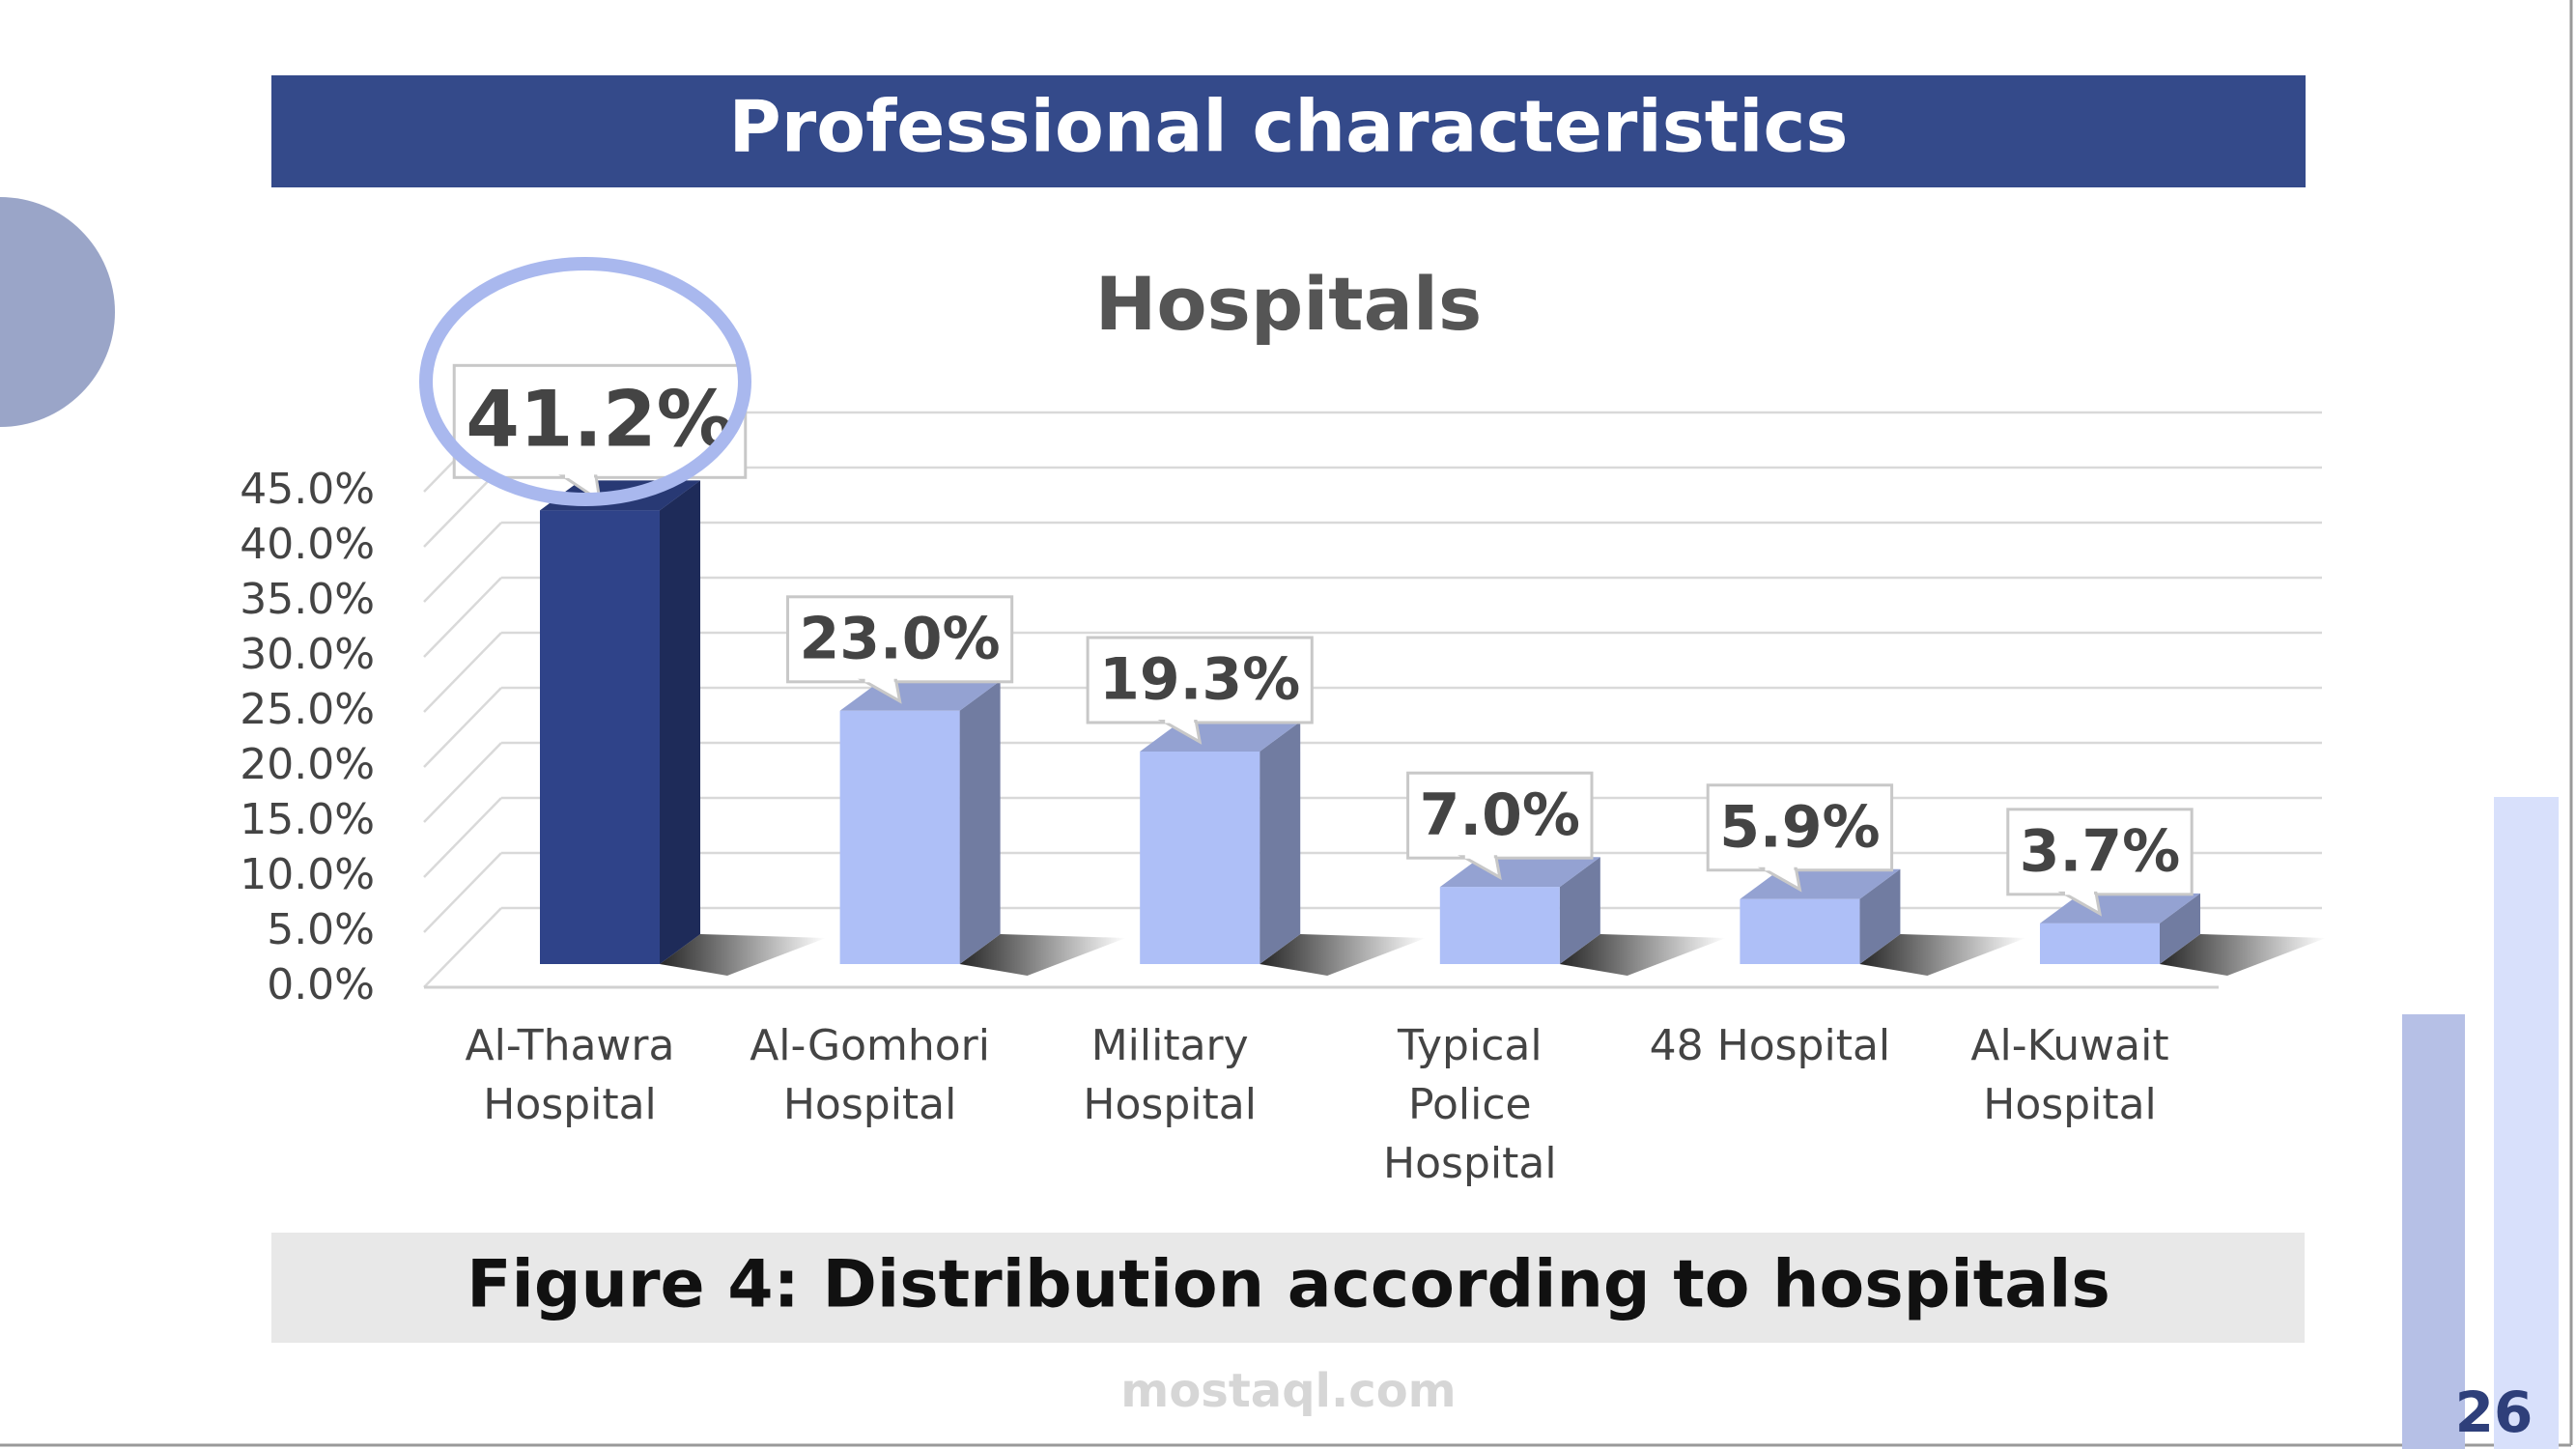  What do you see at coordinates (307, 874) in the screenshot?
I see `y-tick-label: 10.0%` at bounding box center [307, 874].